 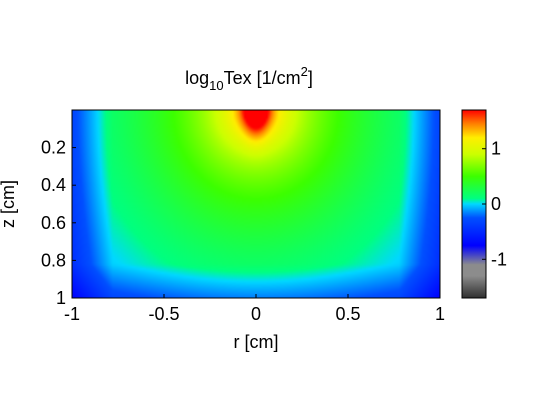 What do you see at coordinates (53, 260) in the screenshot?
I see `y-tick-label: 0.8` at bounding box center [53, 260].